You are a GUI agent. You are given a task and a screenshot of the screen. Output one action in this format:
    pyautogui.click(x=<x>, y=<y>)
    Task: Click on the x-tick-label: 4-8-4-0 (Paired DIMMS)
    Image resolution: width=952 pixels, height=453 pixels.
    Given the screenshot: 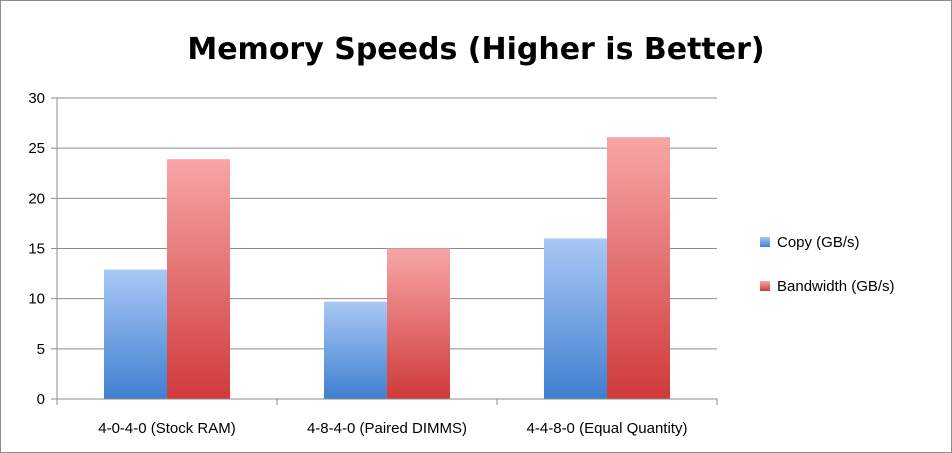 What is the action you would take?
    pyautogui.click(x=387, y=428)
    